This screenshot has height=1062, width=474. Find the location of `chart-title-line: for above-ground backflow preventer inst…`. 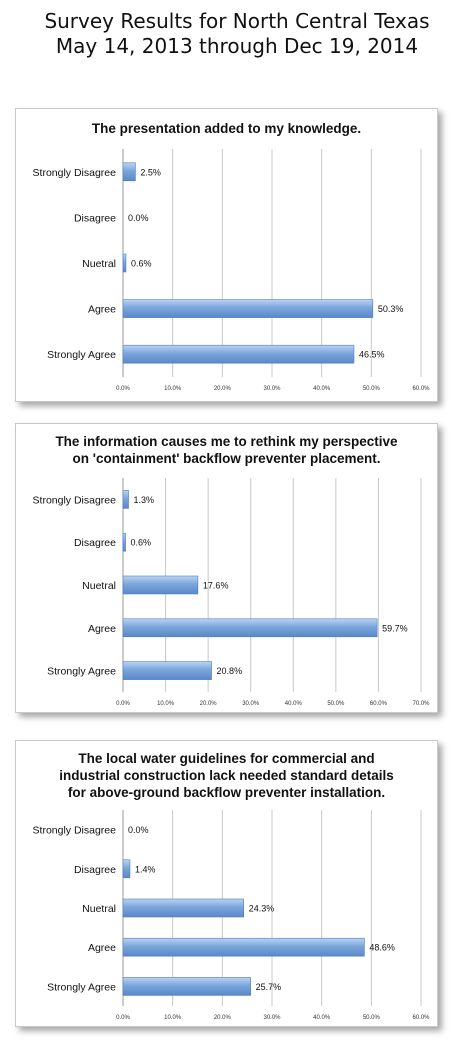

chart-title-line: for above-ground backflow preventer inst… is located at coordinates (226, 792).